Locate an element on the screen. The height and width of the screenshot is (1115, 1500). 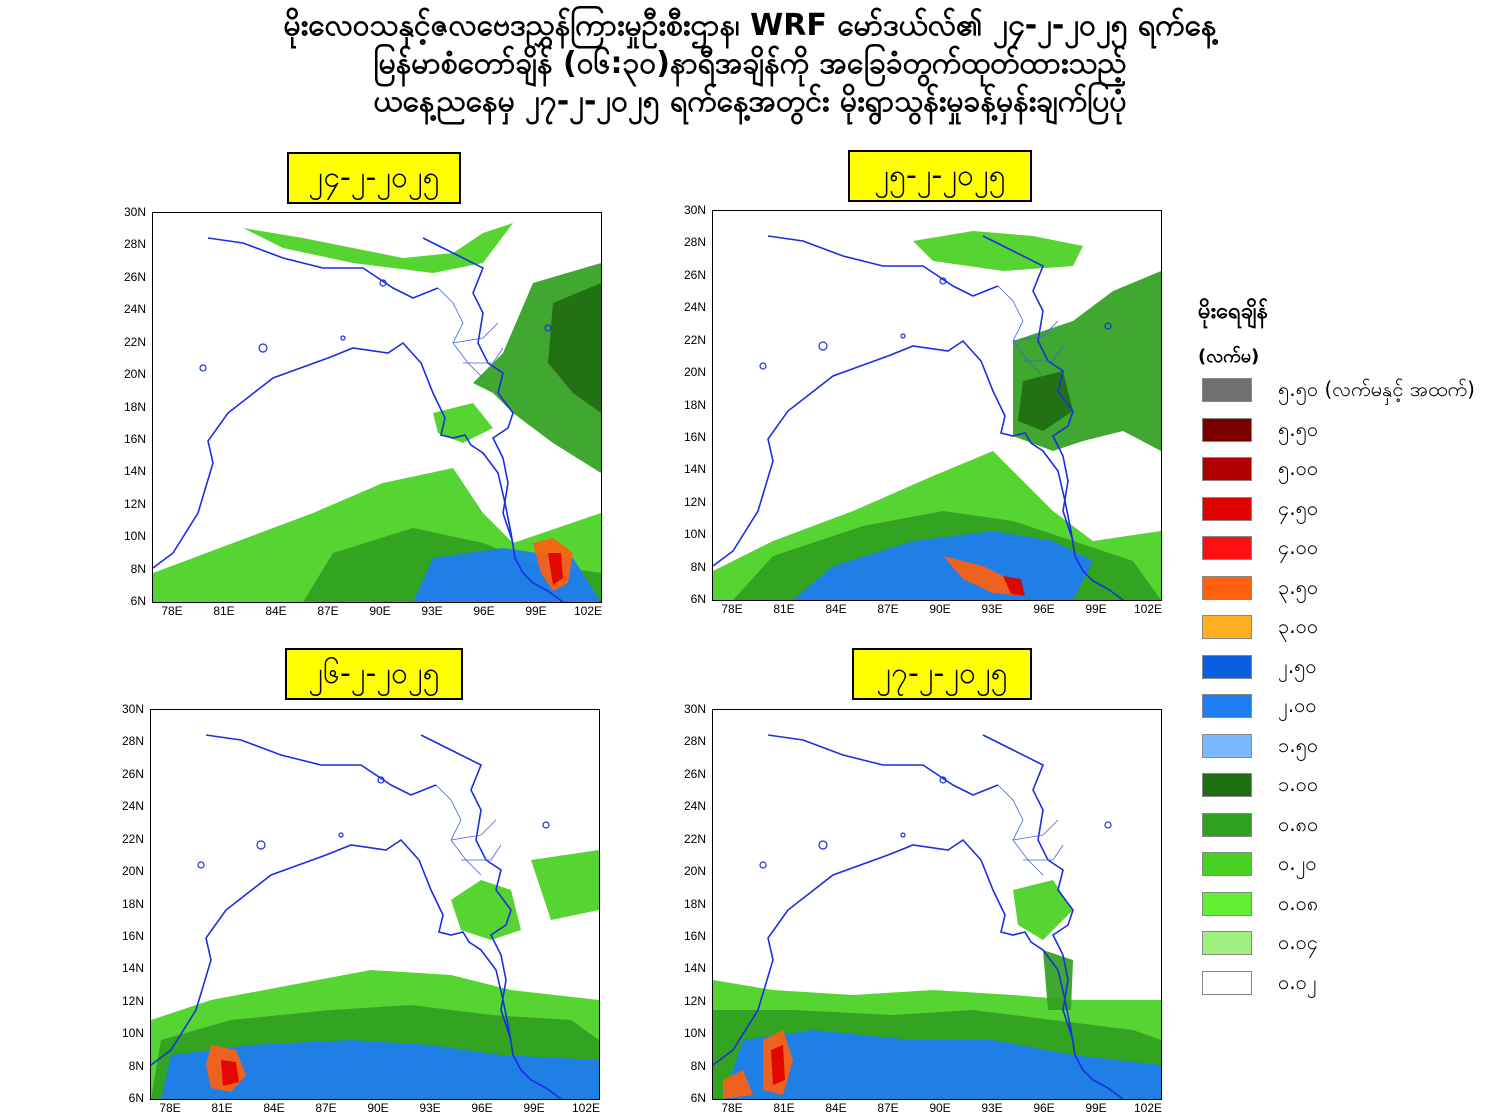
y-tick-label: 26N is located at coordinates (132, 773).